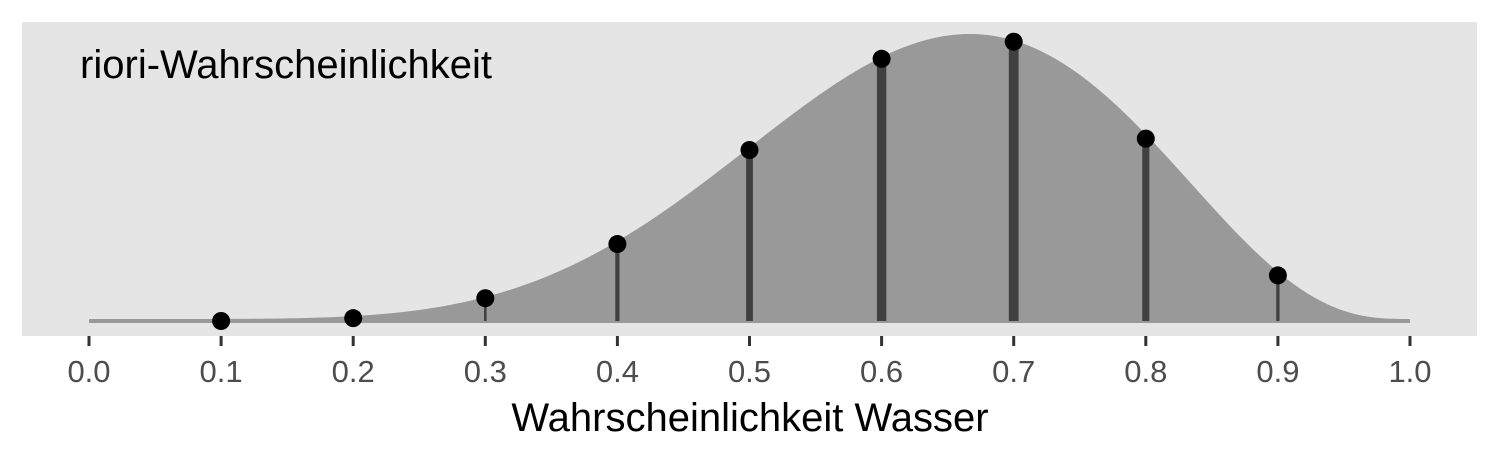  Describe the element at coordinates (749, 418) in the screenshot. I see `x-axis-title: Wahrscheinlichkeit Wasser` at that location.